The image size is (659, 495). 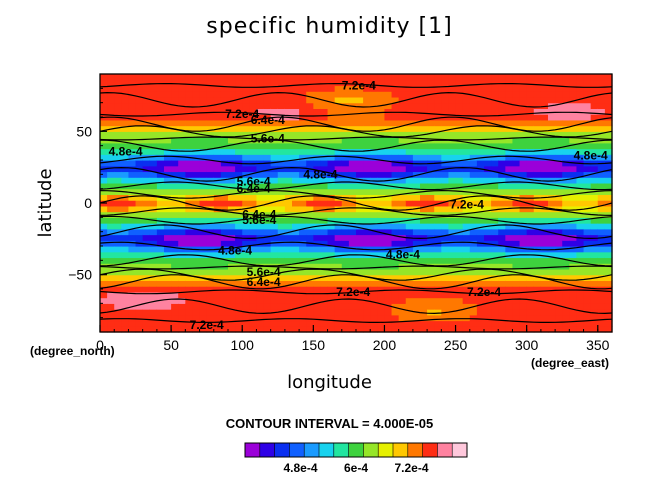 What do you see at coordinates (254, 189) in the screenshot?
I see `contour-label: 6.4e-4` at bounding box center [254, 189].